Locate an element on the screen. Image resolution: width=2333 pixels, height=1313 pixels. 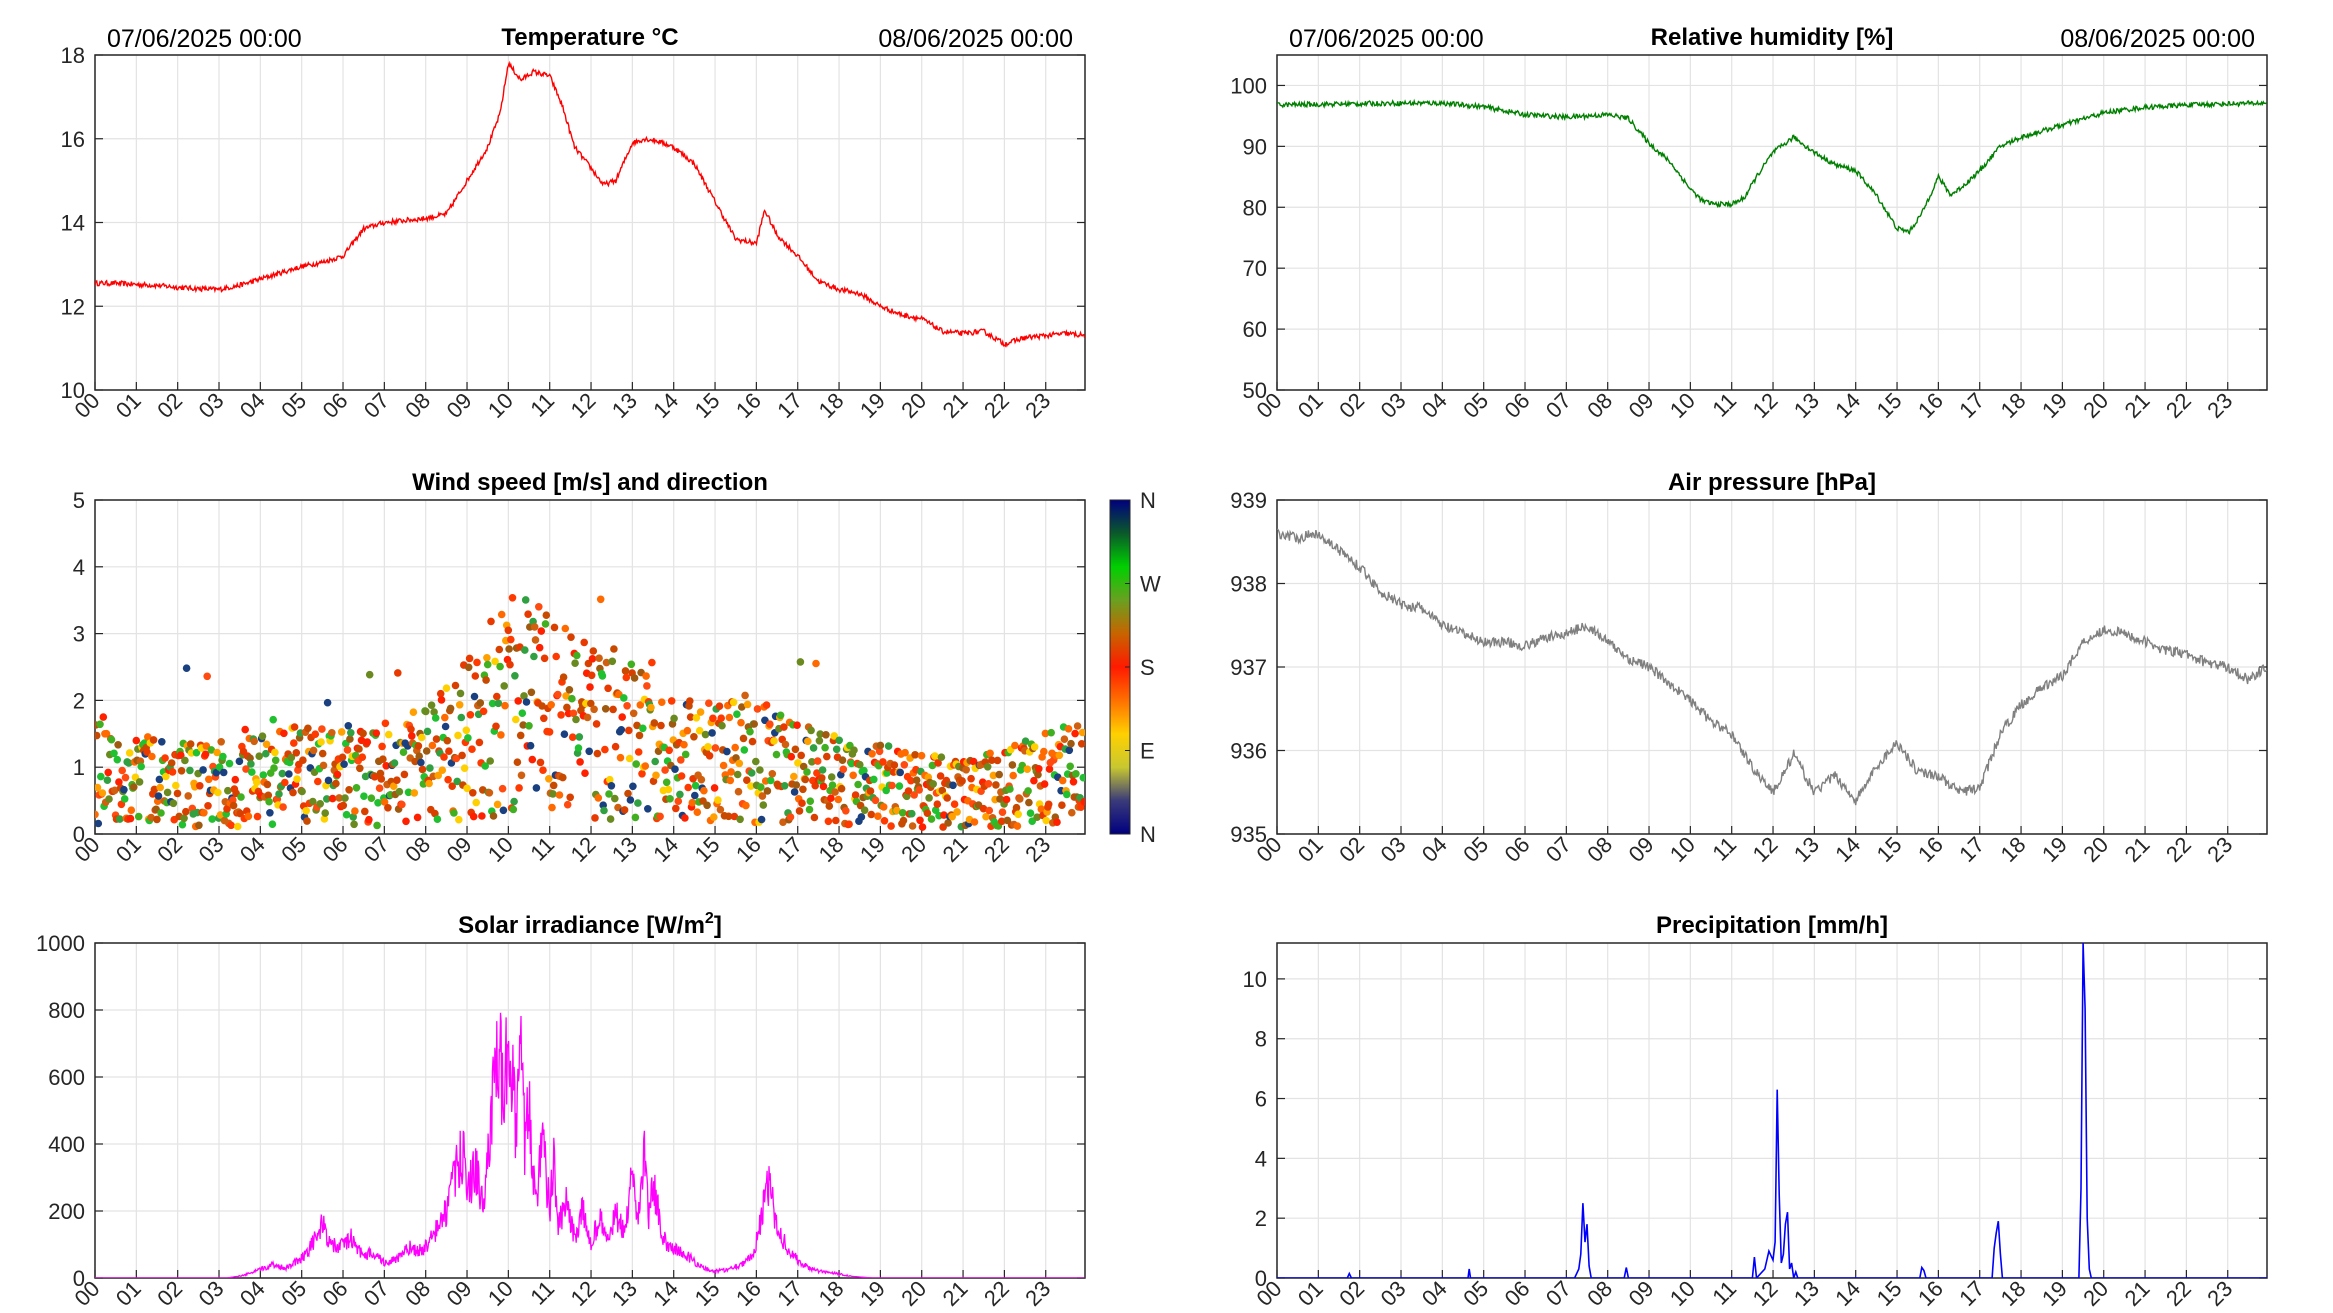
wind-xtick-label: 03 is located at coordinates (211, 849).